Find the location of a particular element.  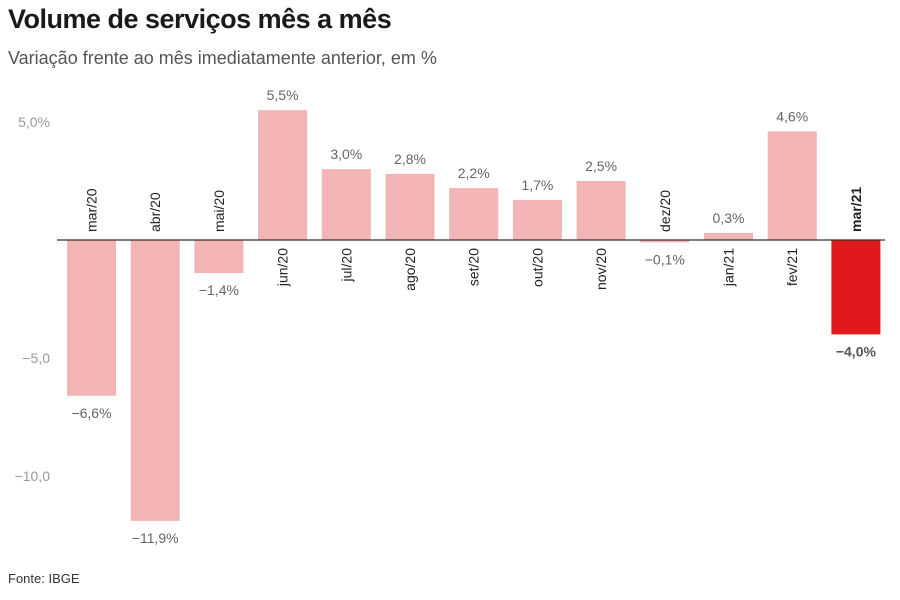

category-label: abr/20 is located at coordinates (155, 212).